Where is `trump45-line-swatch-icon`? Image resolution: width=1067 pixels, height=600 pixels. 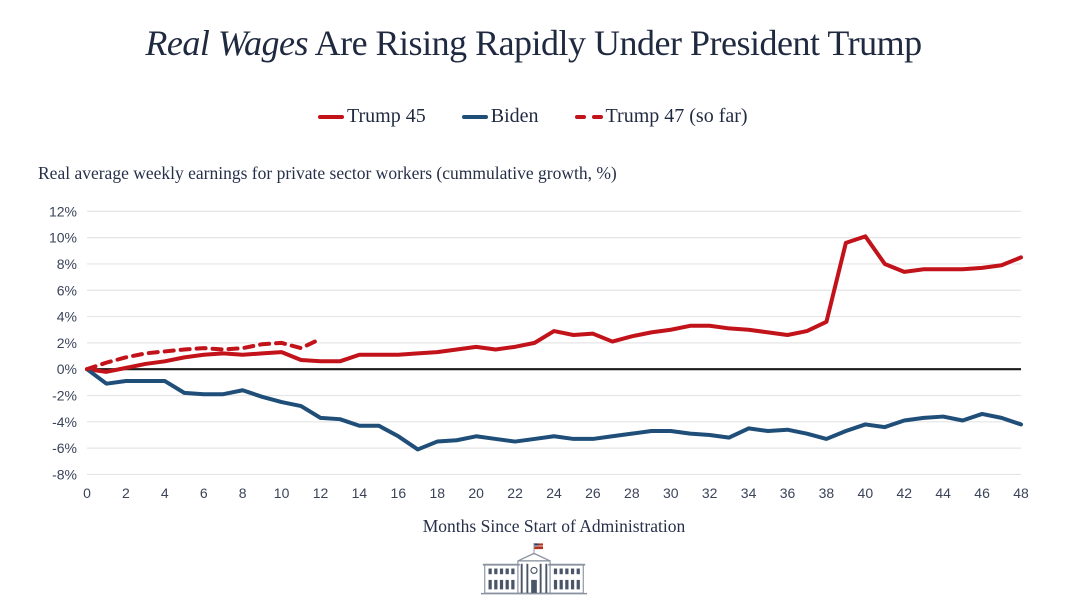
trump45-line-swatch-icon is located at coordinates (331, 116).